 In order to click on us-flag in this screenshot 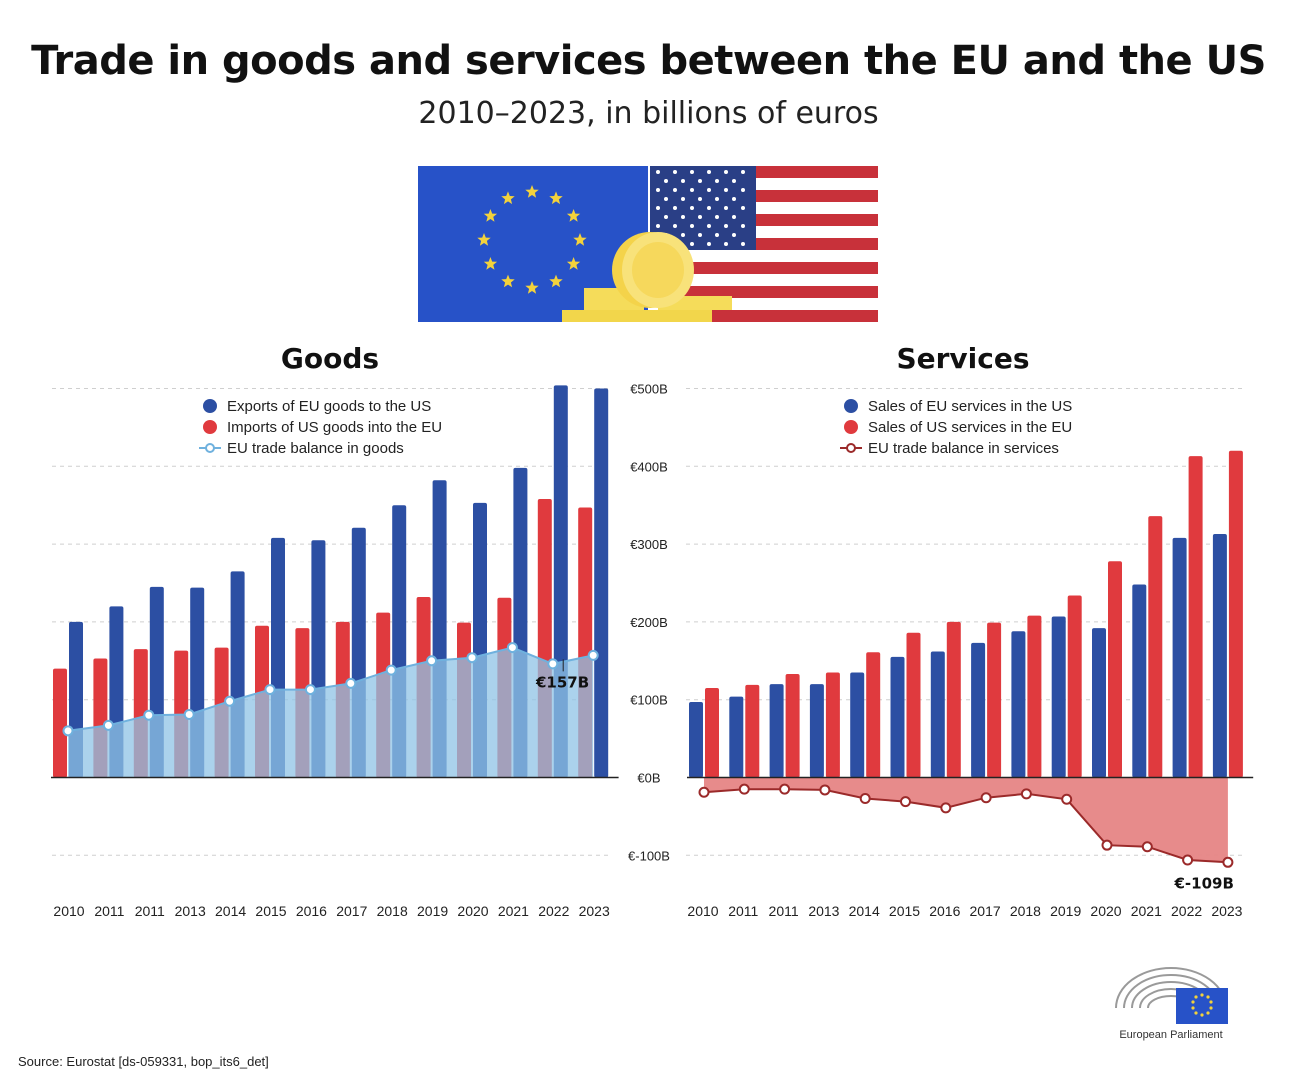, I will do `click(764, 244)`.